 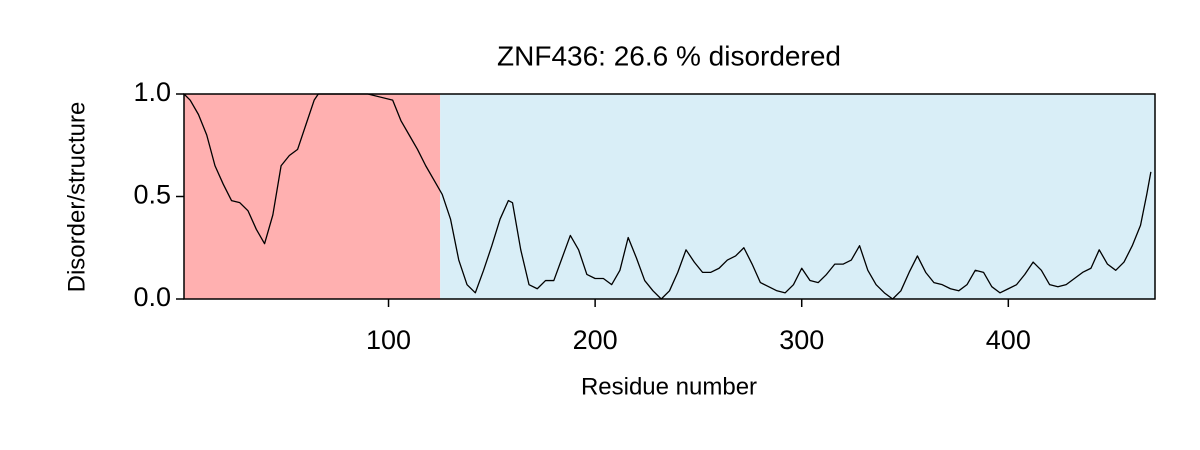 I want to click on x-tick-label: 200, so click(x=595, y=340).